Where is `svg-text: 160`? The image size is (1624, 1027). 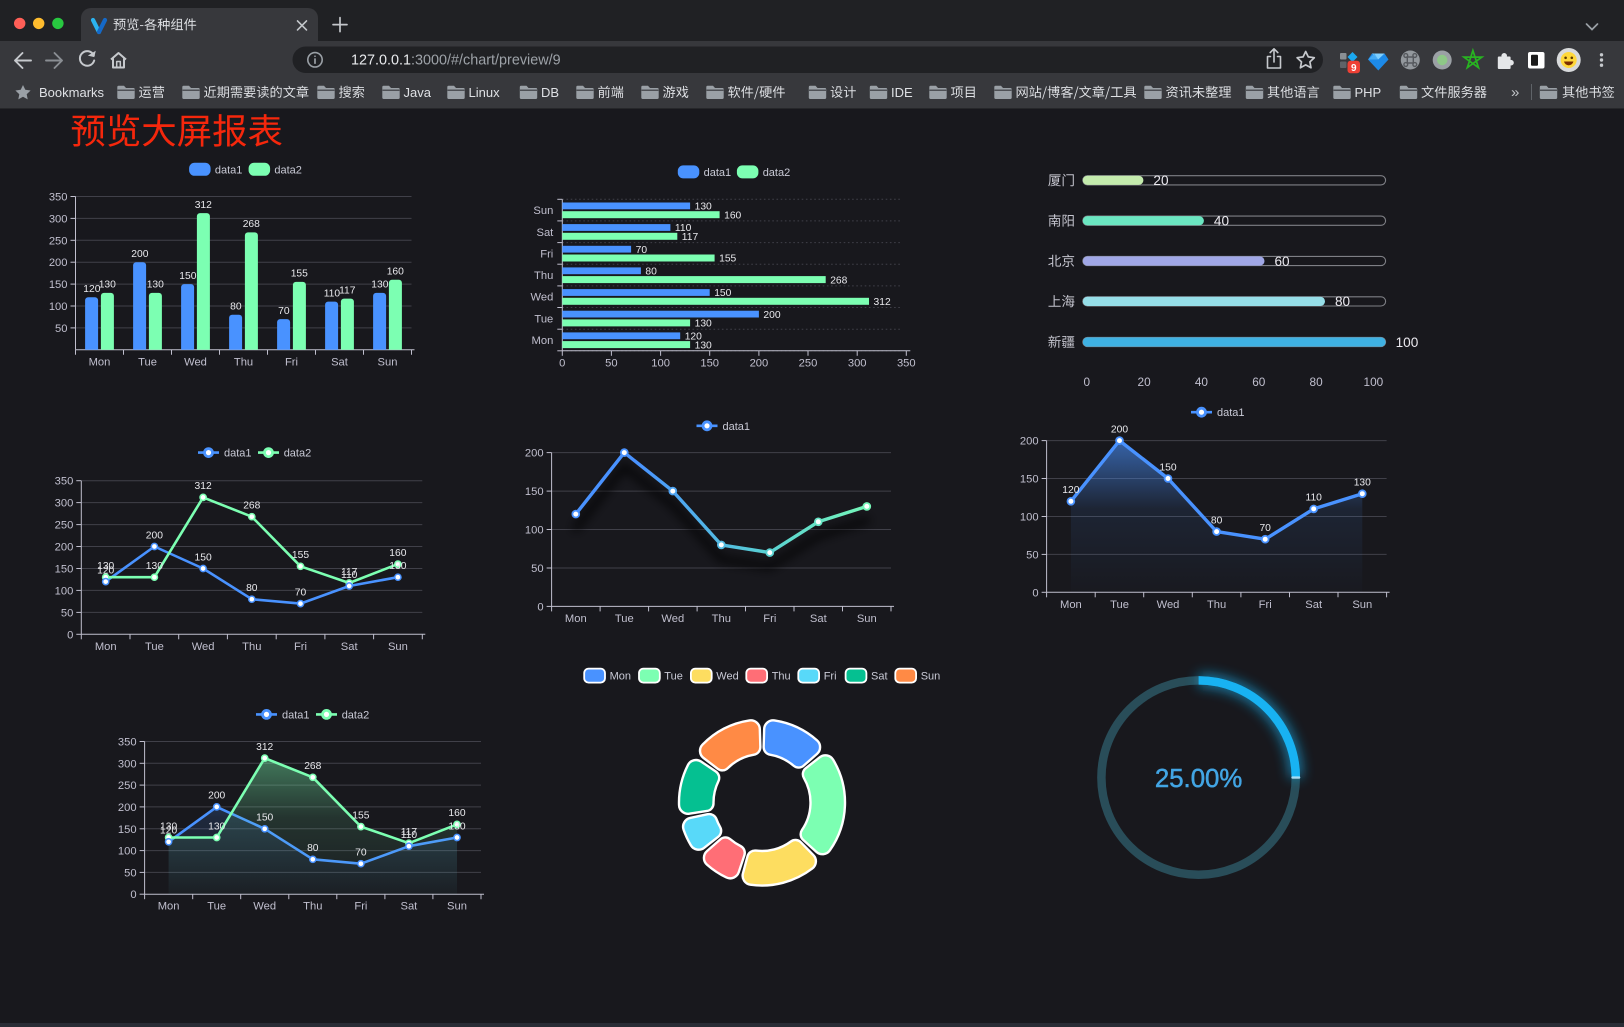
svg-text: 160 is located at coordinates (456, 813).